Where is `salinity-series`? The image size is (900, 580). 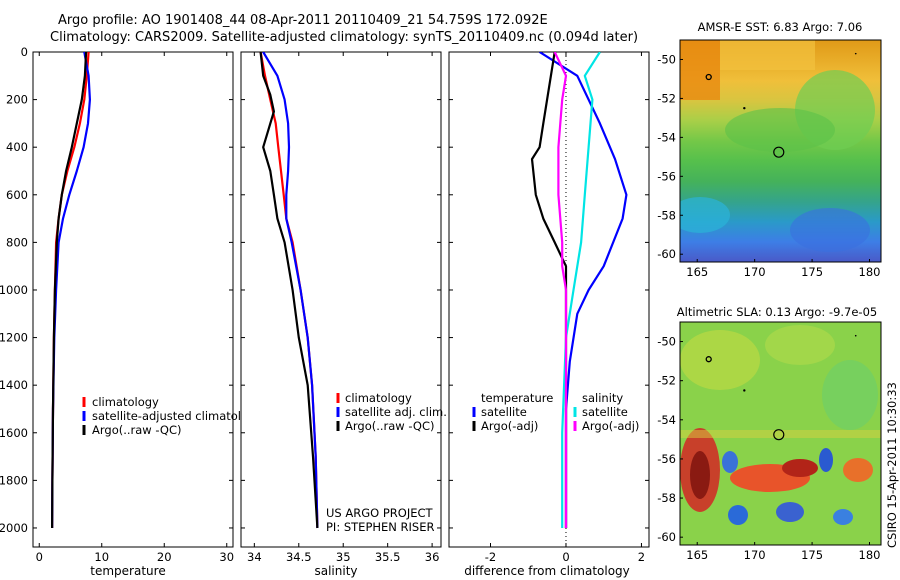 salinity-series is located at coordinates (289, 290).